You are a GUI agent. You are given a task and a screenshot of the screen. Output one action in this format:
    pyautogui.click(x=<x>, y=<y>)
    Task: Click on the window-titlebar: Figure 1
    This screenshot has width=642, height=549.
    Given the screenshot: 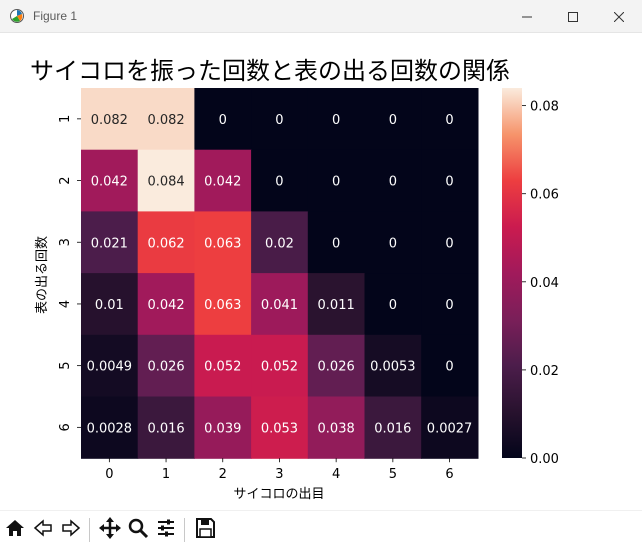 What is the action you would take?
    pyautogui.click(x=321, y=16)
    